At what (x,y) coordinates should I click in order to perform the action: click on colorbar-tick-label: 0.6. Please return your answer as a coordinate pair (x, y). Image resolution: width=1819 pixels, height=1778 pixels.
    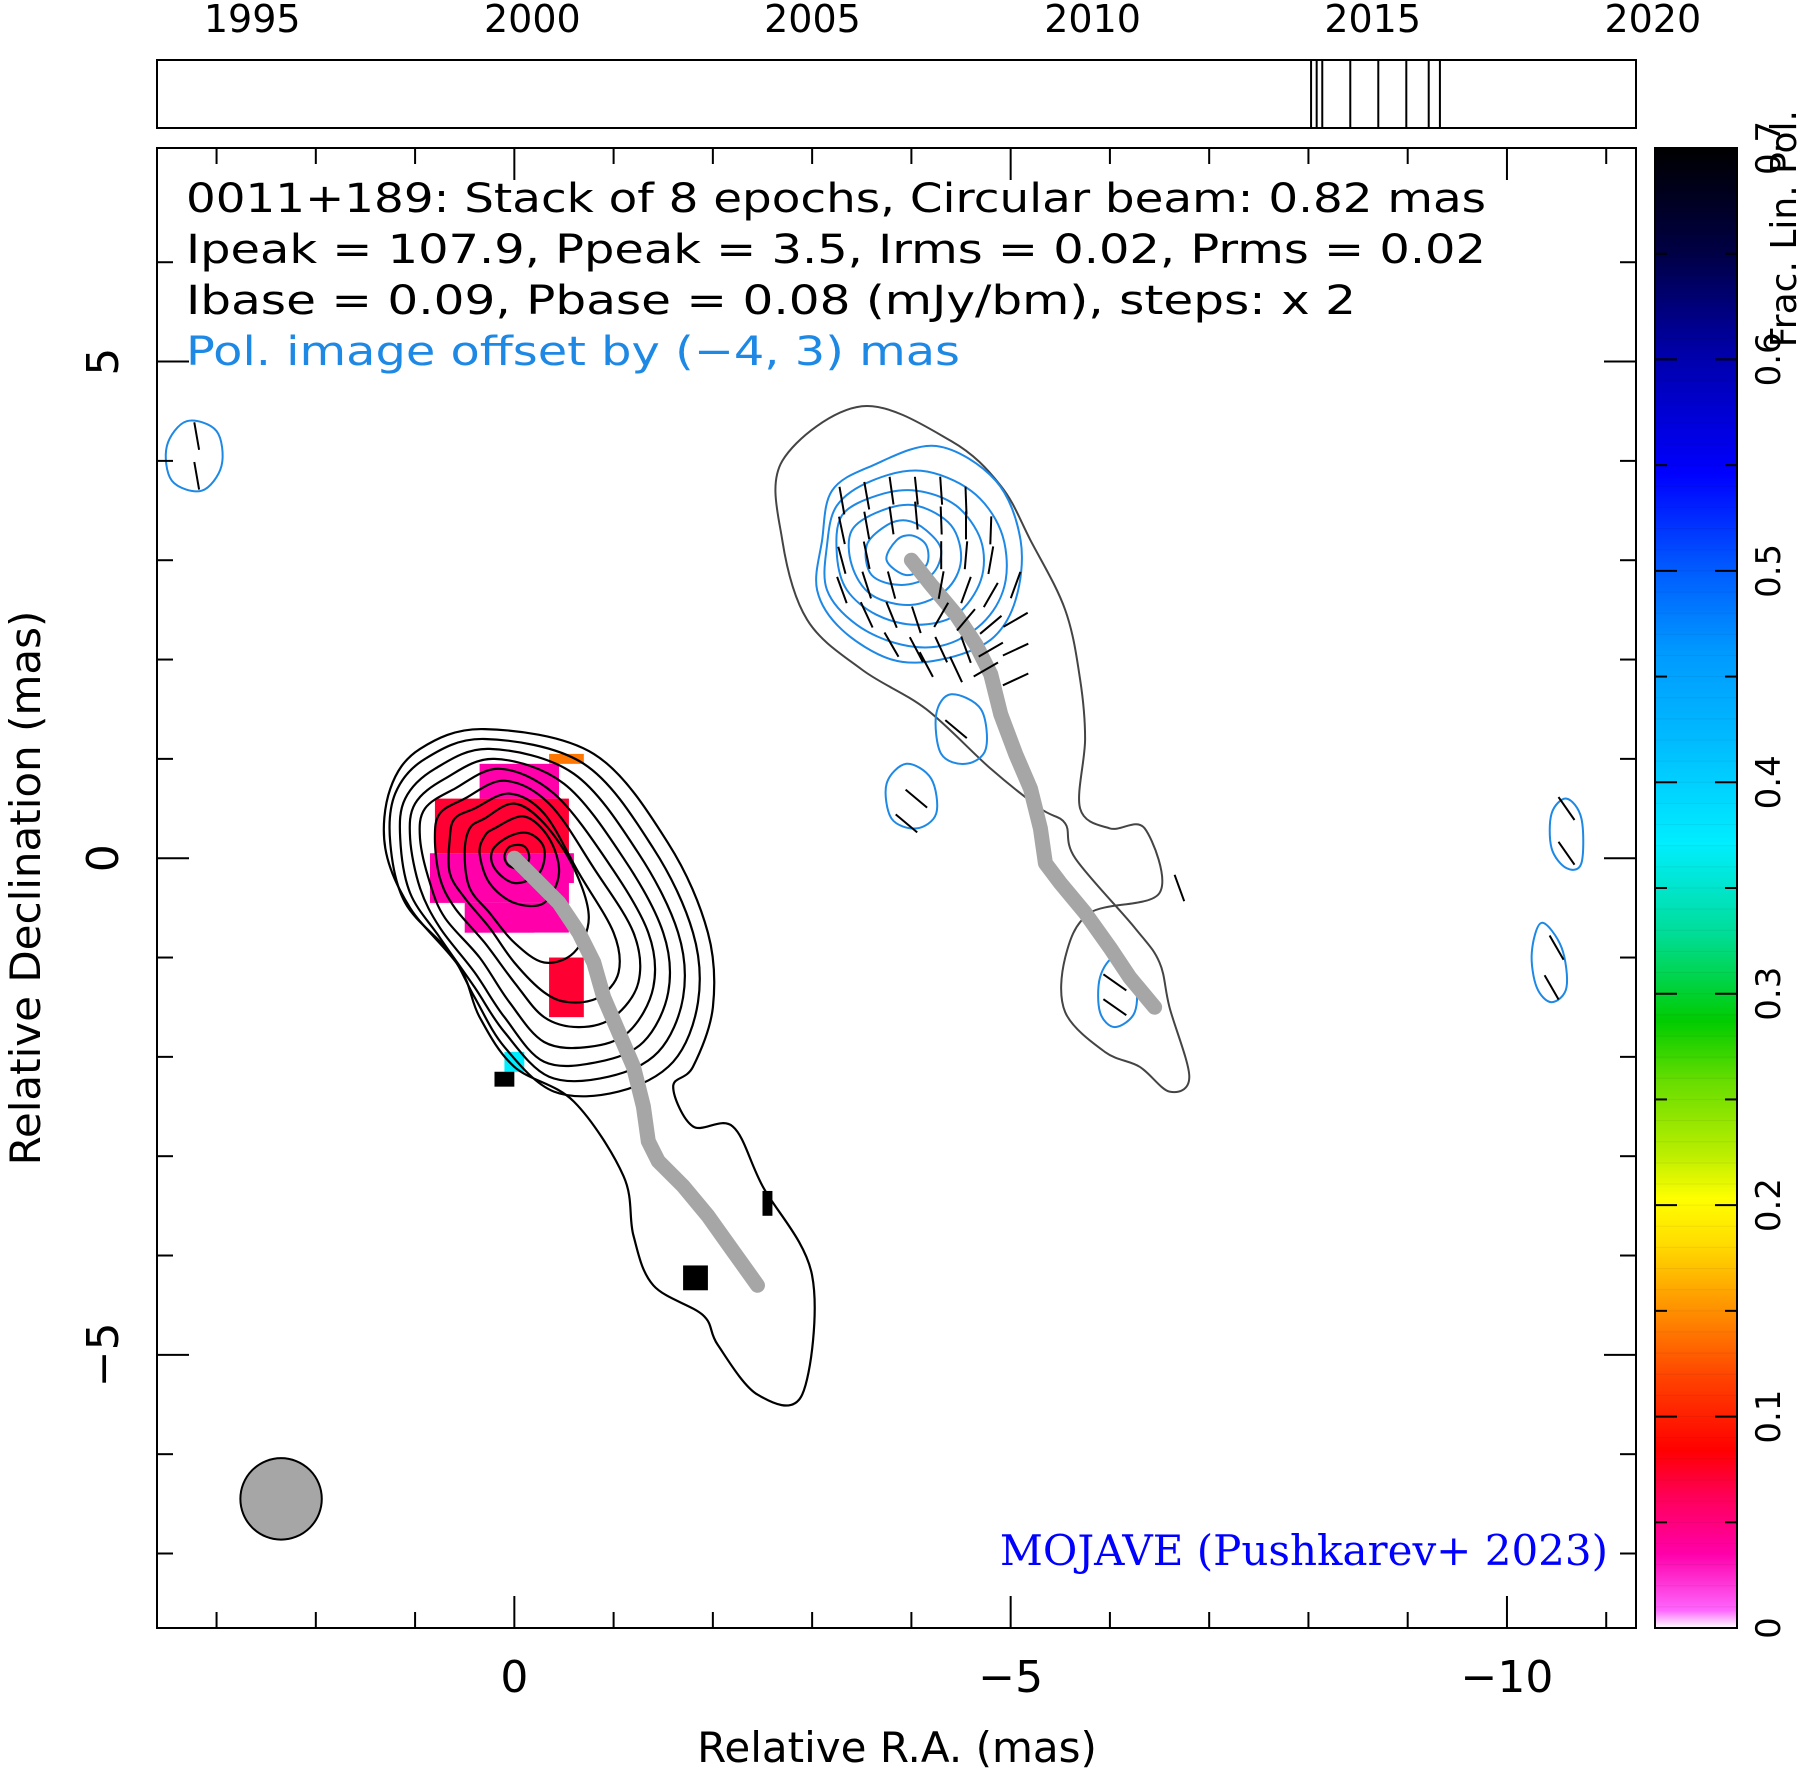
    Looking at the image, I should click on (1769, 359).